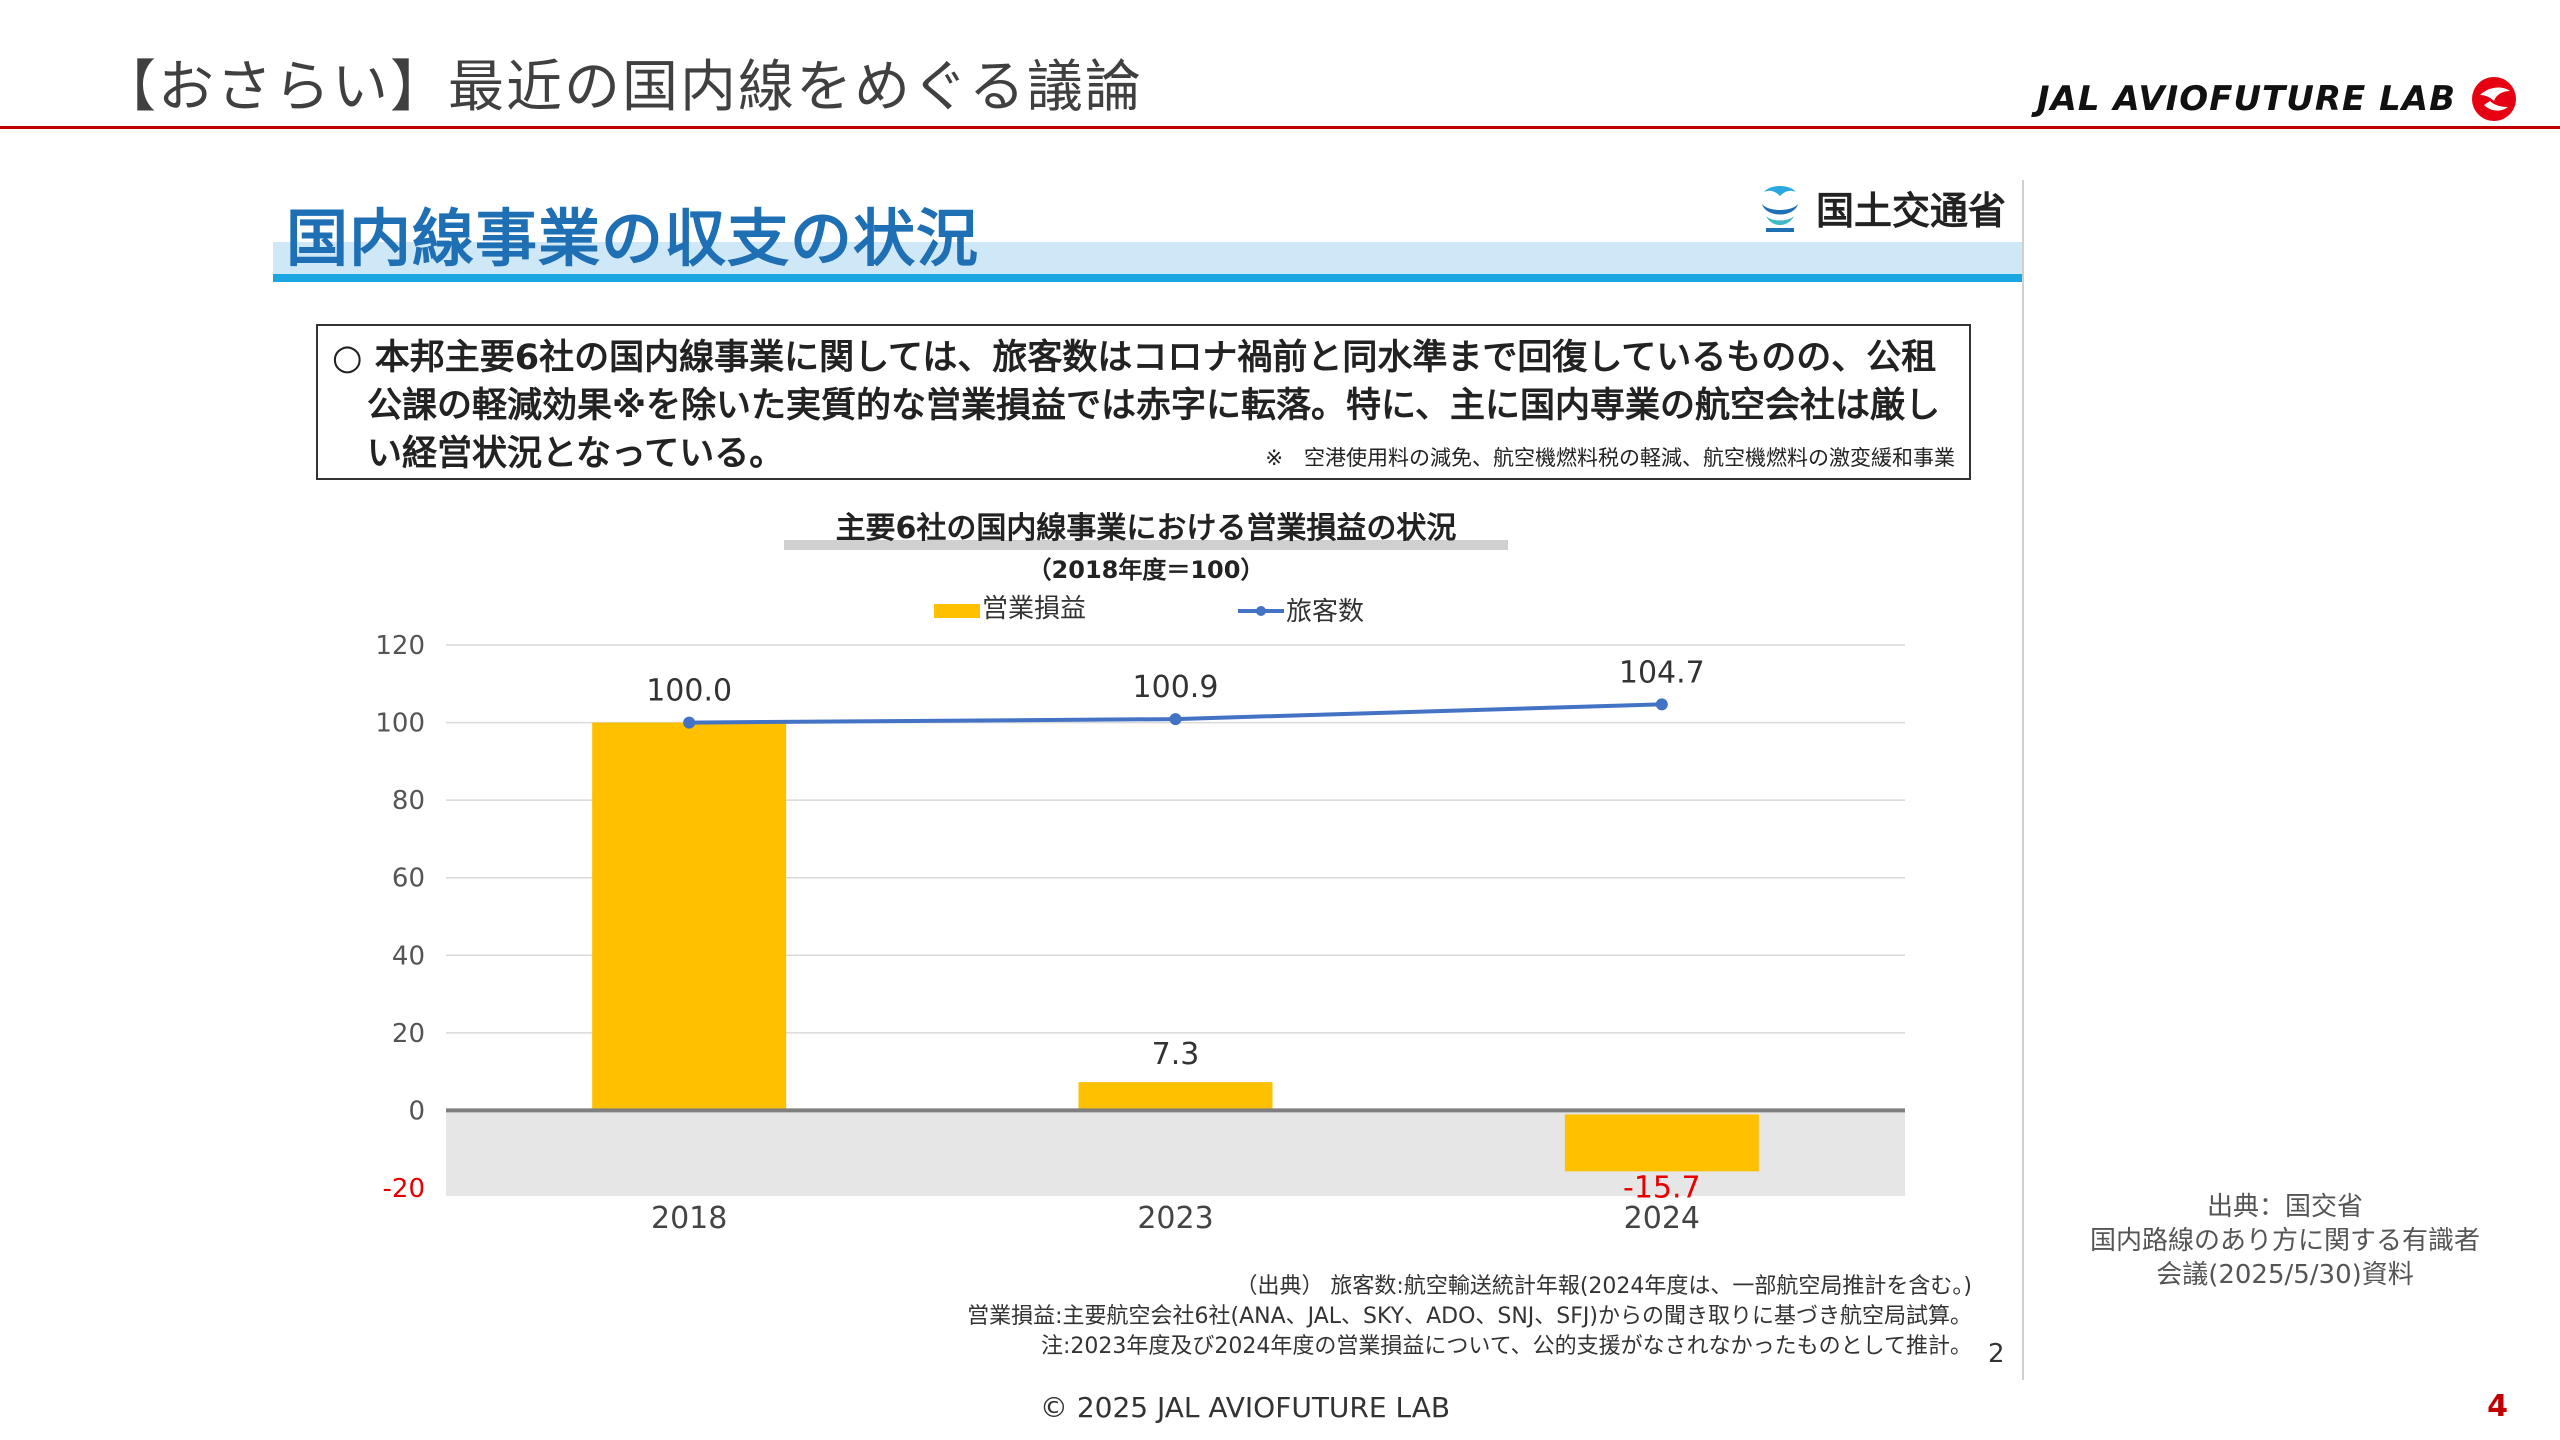 The height and width of the screenshot is (1440, 2560). What do you see at coordinates (408, 956) in the screenshot?
I see `y-tick-label: 40` at bounding box center [408, 956].